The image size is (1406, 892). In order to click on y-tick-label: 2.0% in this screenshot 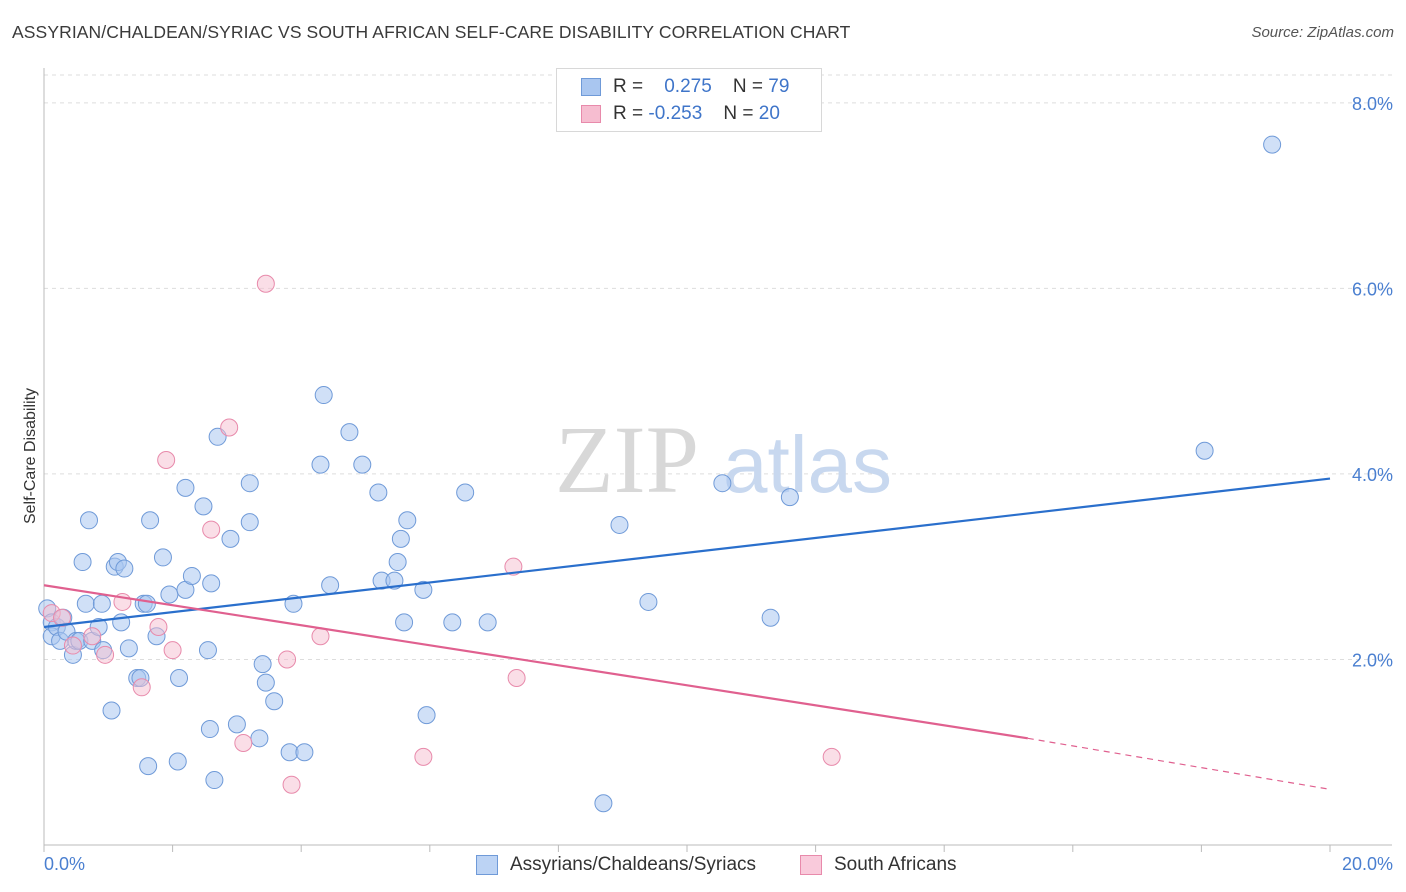, I will do `click(1372, 660)`.